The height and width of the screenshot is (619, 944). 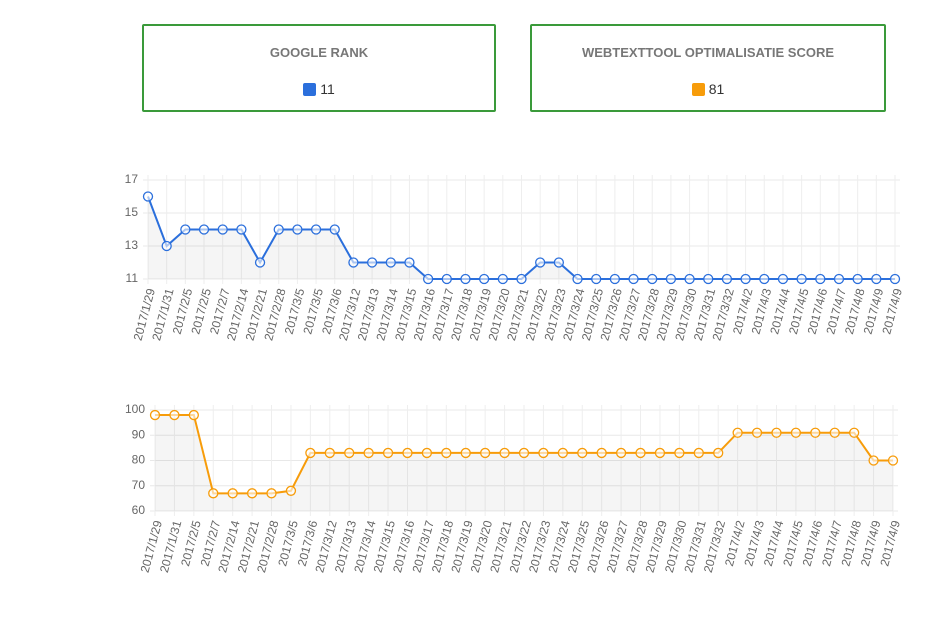 I want to click on card-legend: 11, so click(x=319, y=89).